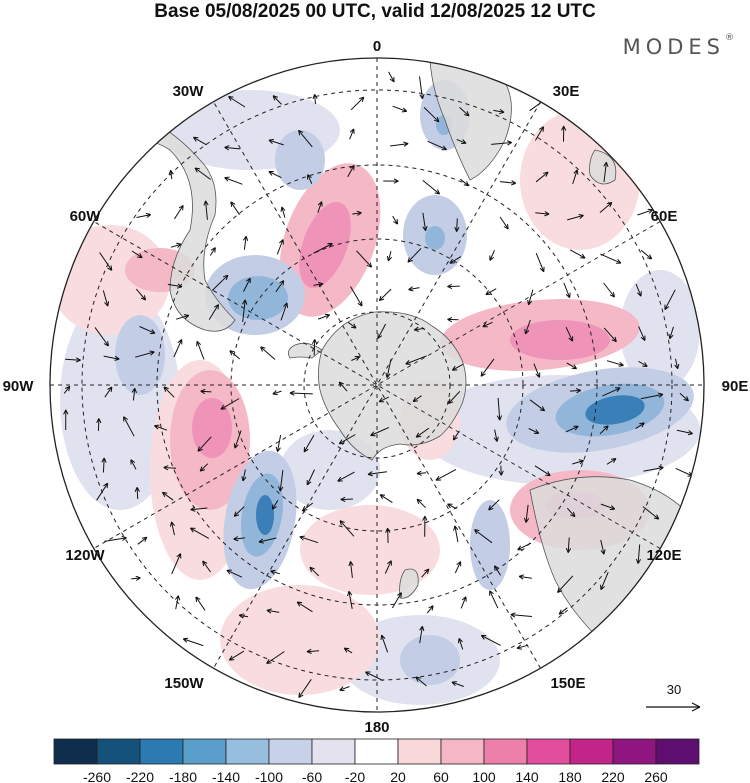 Image resolution: width=750 pixels, height=783 pixels. I want to click on colorbar-tick-label: -60, so click(312, 776).